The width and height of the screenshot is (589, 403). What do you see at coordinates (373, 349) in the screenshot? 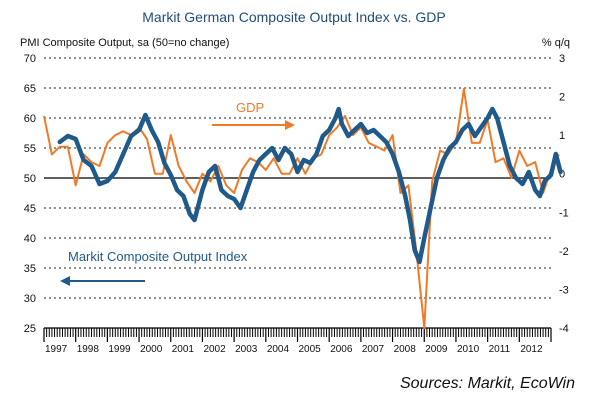
I see `x-tick-label: 2007` at bounding box center [373, 349].